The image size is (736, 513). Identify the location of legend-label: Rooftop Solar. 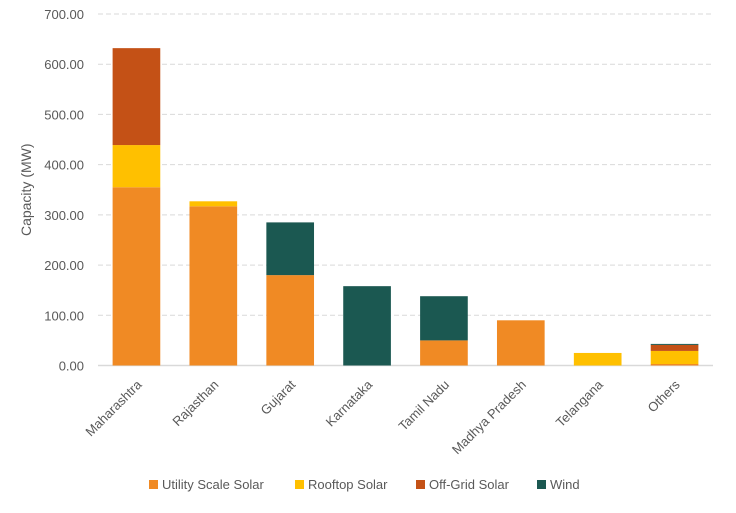
(348, 484).